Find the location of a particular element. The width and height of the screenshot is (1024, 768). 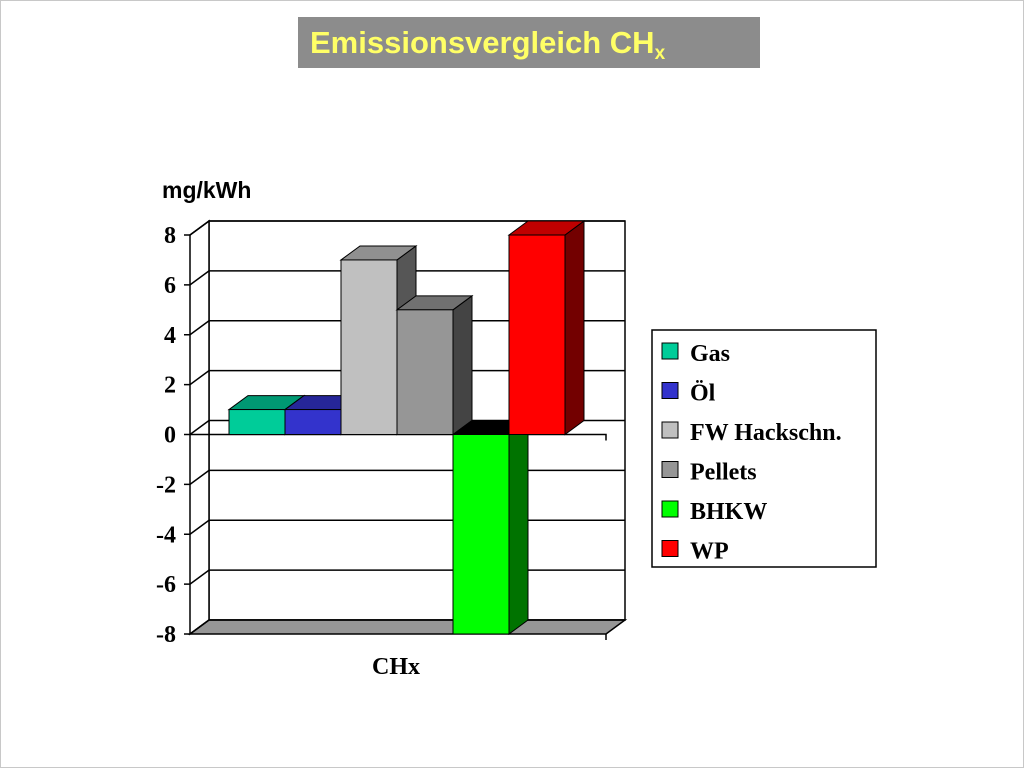

y-tick-label: 8 is located at coordinates (170, 236).